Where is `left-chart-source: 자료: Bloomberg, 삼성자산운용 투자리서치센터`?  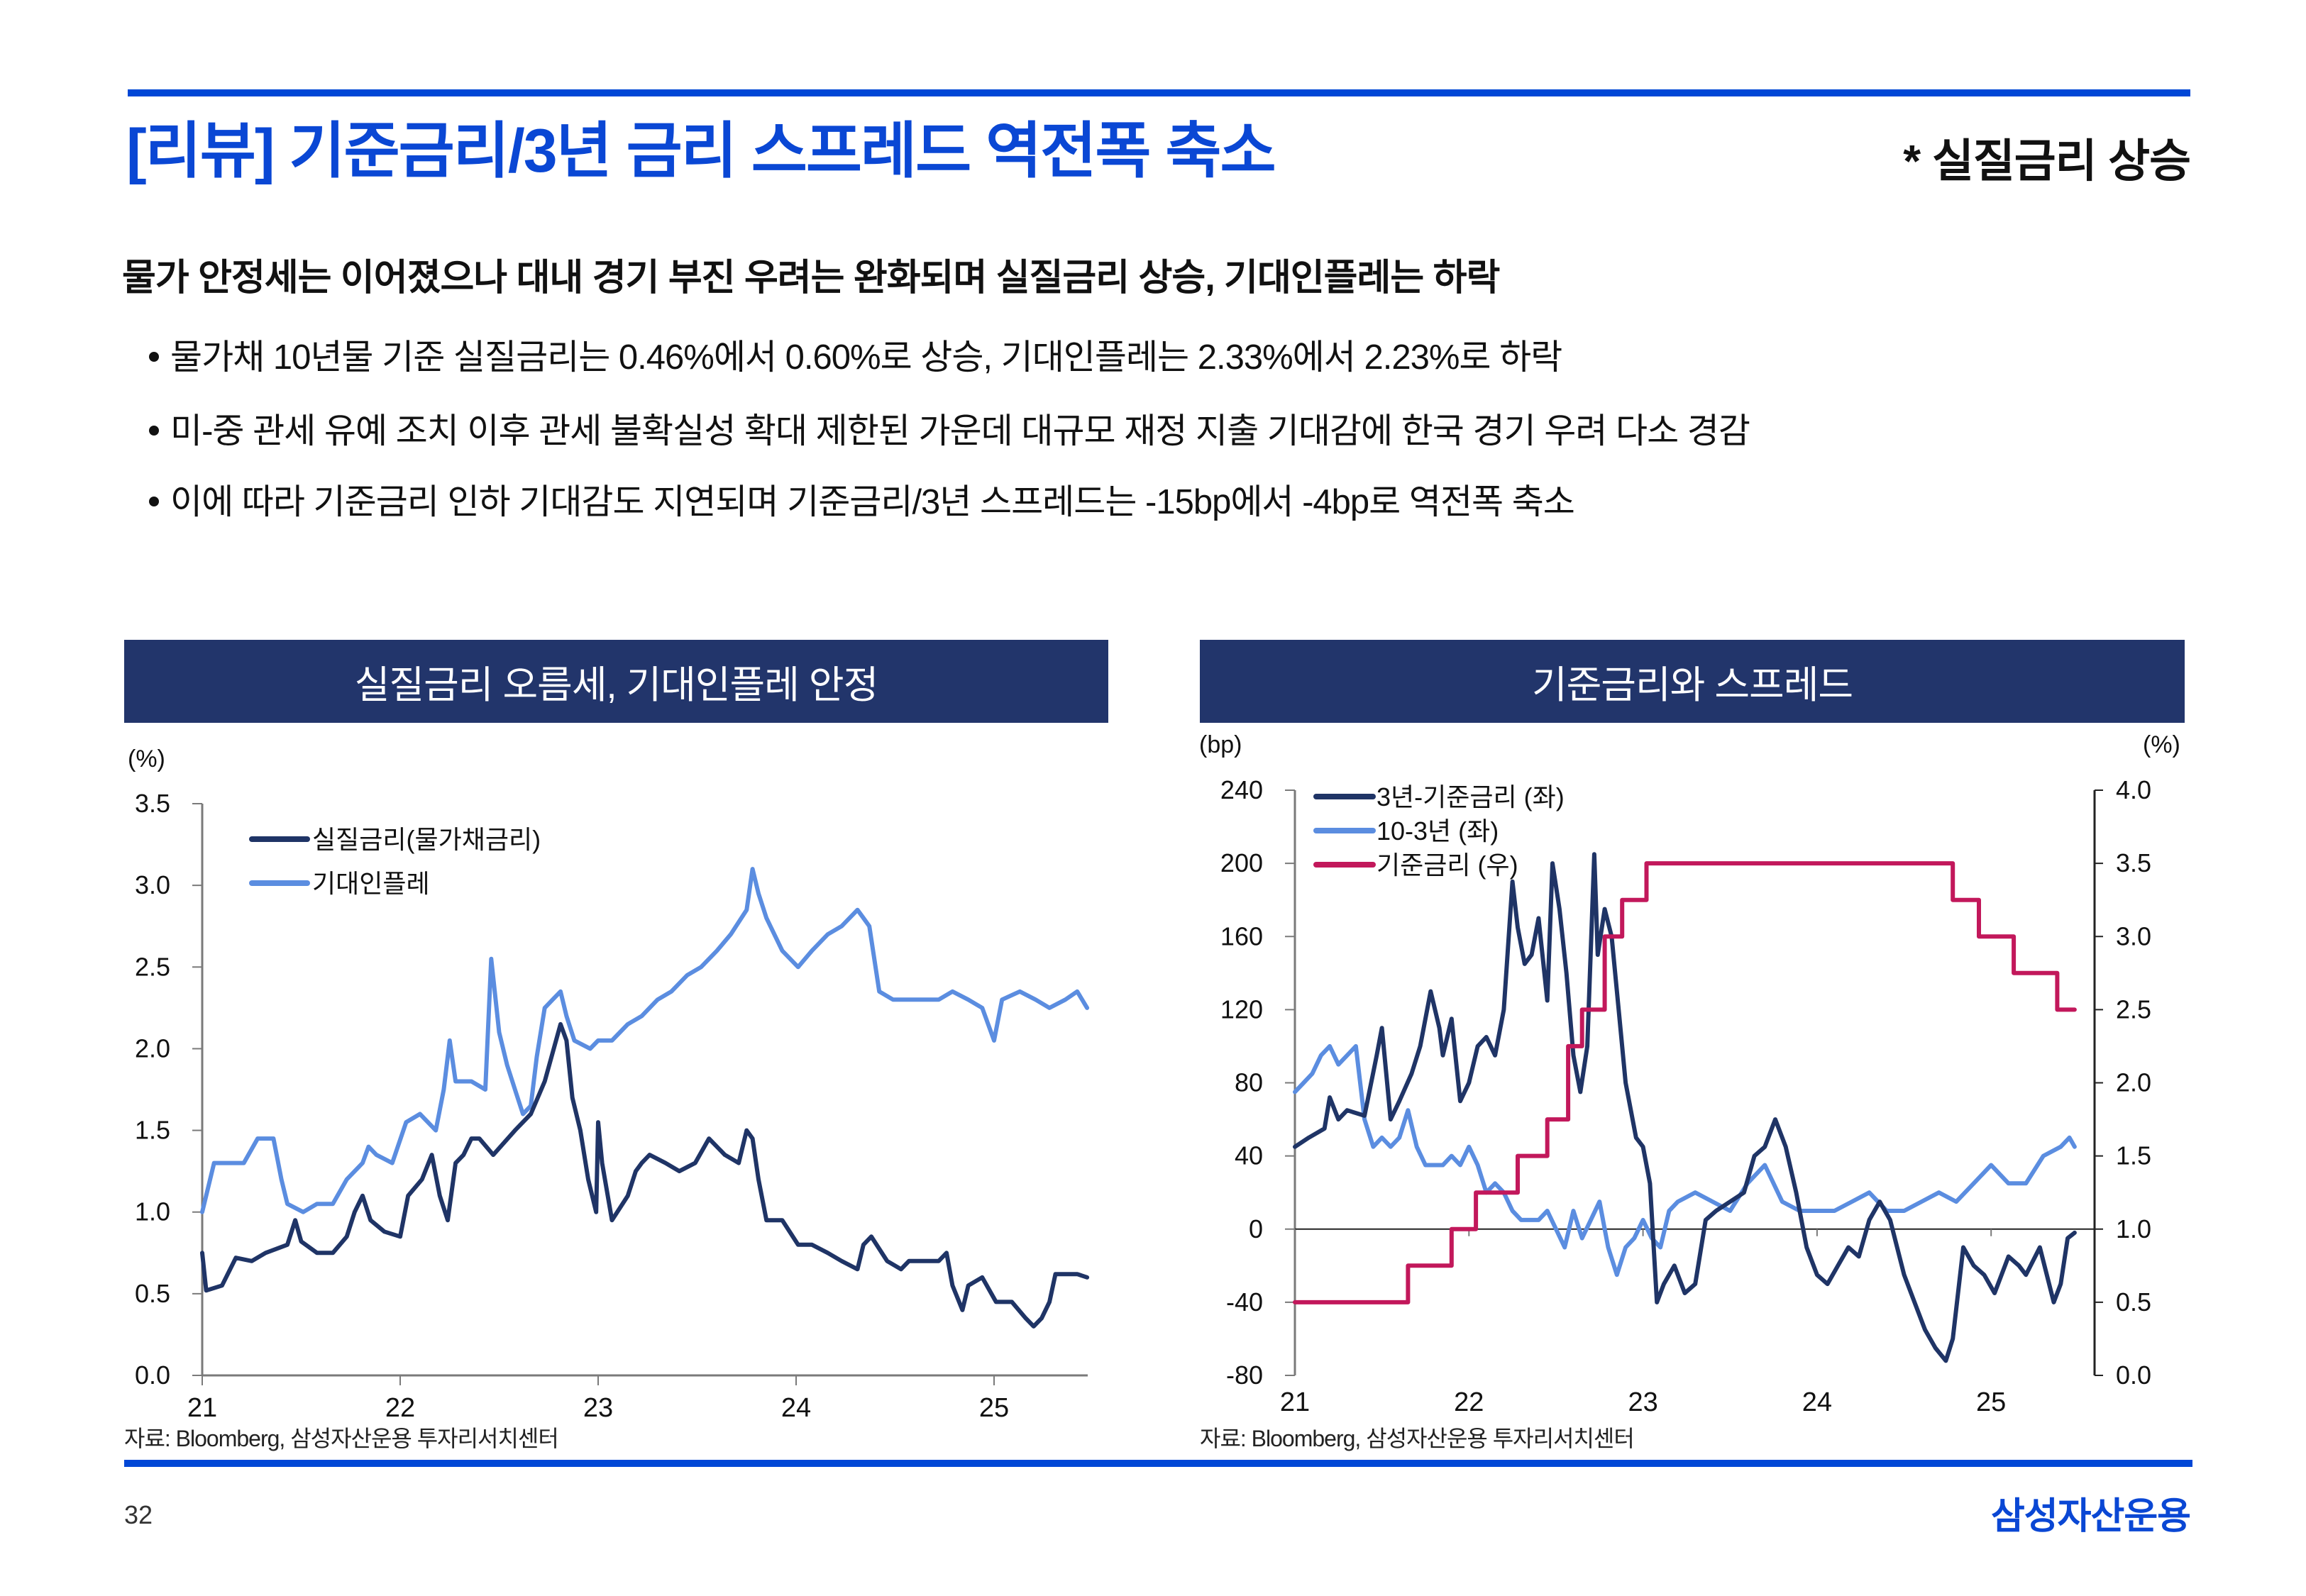
left-chart-source: 자료: Bloomberg, 삼성자산운용 투자리서치센터 is located at coordinates (341, 1439).